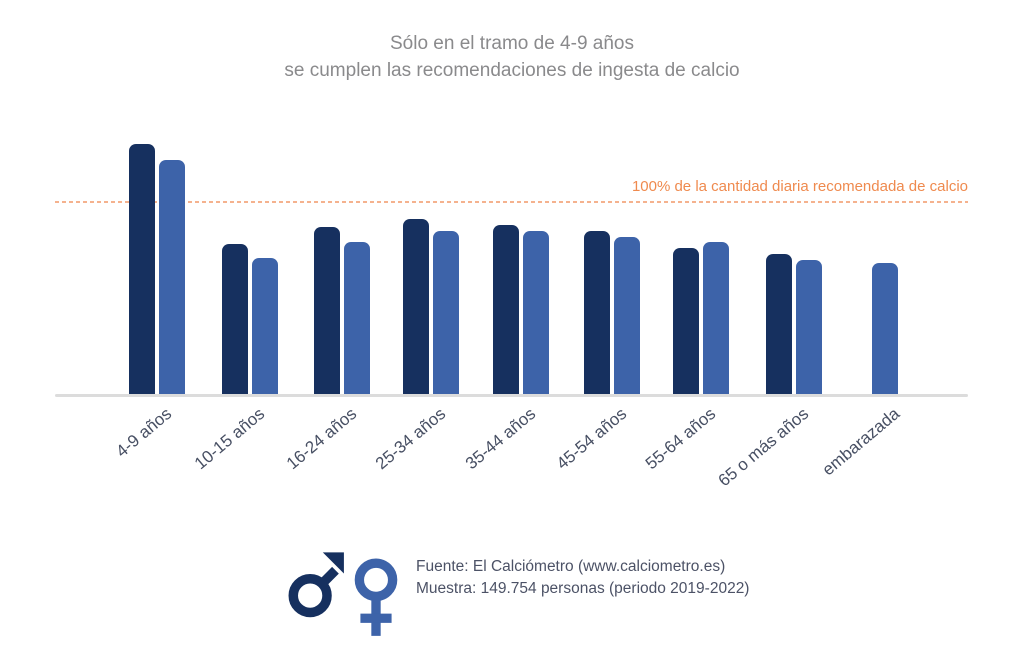 The image size is (1024, 661). Describe the element at coordinates (506, 309) in the screenshot. I see `bar-hombres-35-44-años` at that location.